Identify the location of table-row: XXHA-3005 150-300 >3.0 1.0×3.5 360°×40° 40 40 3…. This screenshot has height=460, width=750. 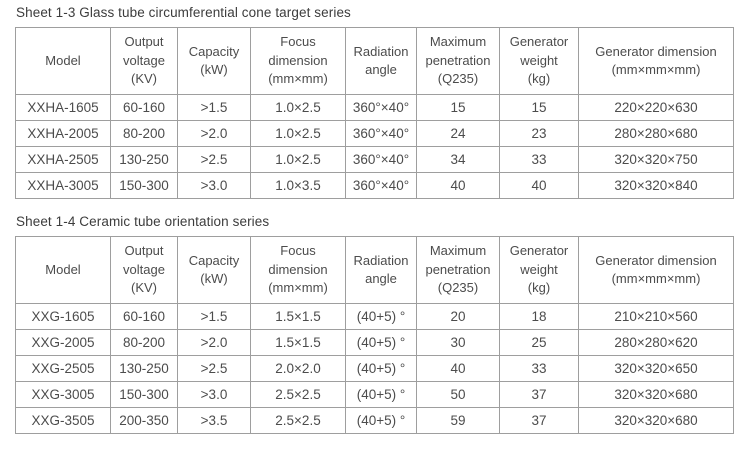
(374, 185).